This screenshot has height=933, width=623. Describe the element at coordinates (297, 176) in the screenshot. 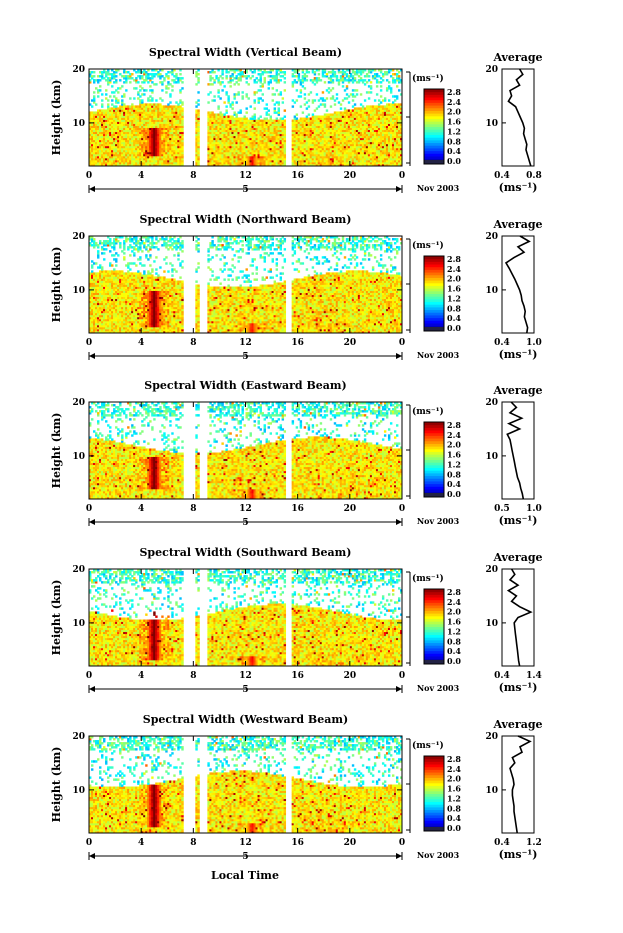

I see `x-tick-label: 16` at that location.